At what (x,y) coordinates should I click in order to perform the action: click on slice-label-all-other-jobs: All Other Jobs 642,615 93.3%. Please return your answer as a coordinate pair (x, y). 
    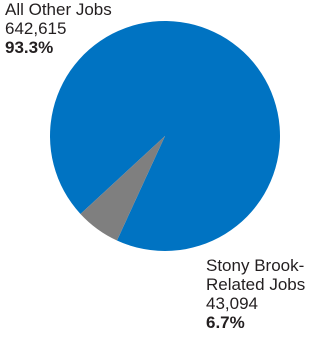
    Looking at the image, I should click on (58, 28).